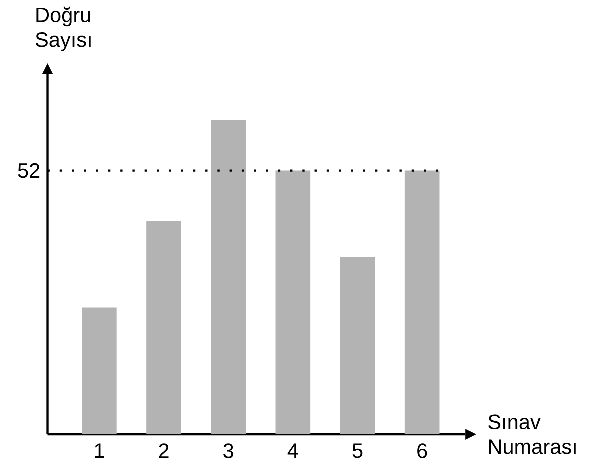  What do you see at coordinates (357, 451) in the screenshot?
I see `x-tick-label: 5` at bounding box center [357, 451].